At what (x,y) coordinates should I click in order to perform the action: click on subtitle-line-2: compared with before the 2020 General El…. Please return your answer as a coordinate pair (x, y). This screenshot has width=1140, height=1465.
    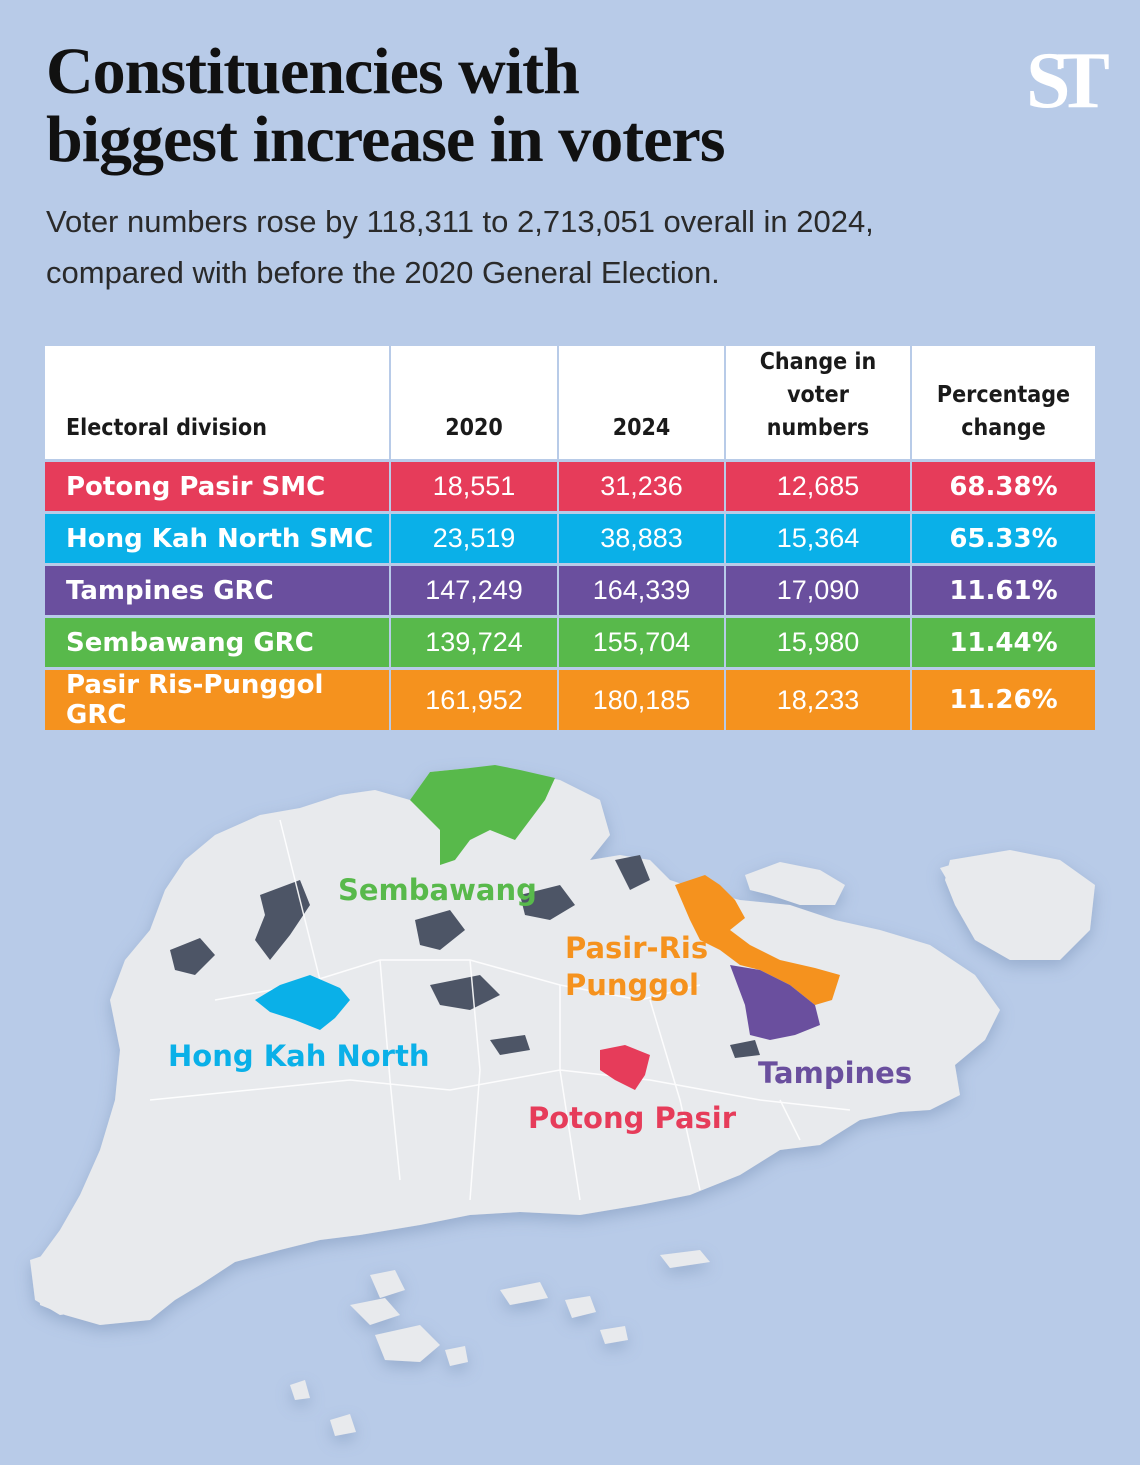
    Looking at the image, I should click on (383, 272).